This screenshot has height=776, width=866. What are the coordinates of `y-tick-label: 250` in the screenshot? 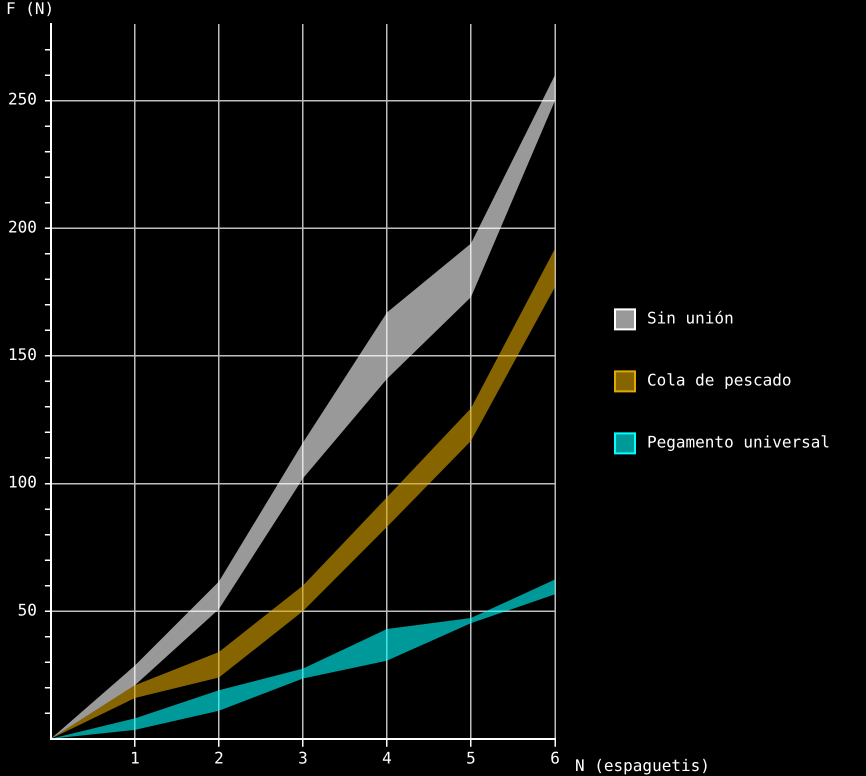 It's located at (22, 99).